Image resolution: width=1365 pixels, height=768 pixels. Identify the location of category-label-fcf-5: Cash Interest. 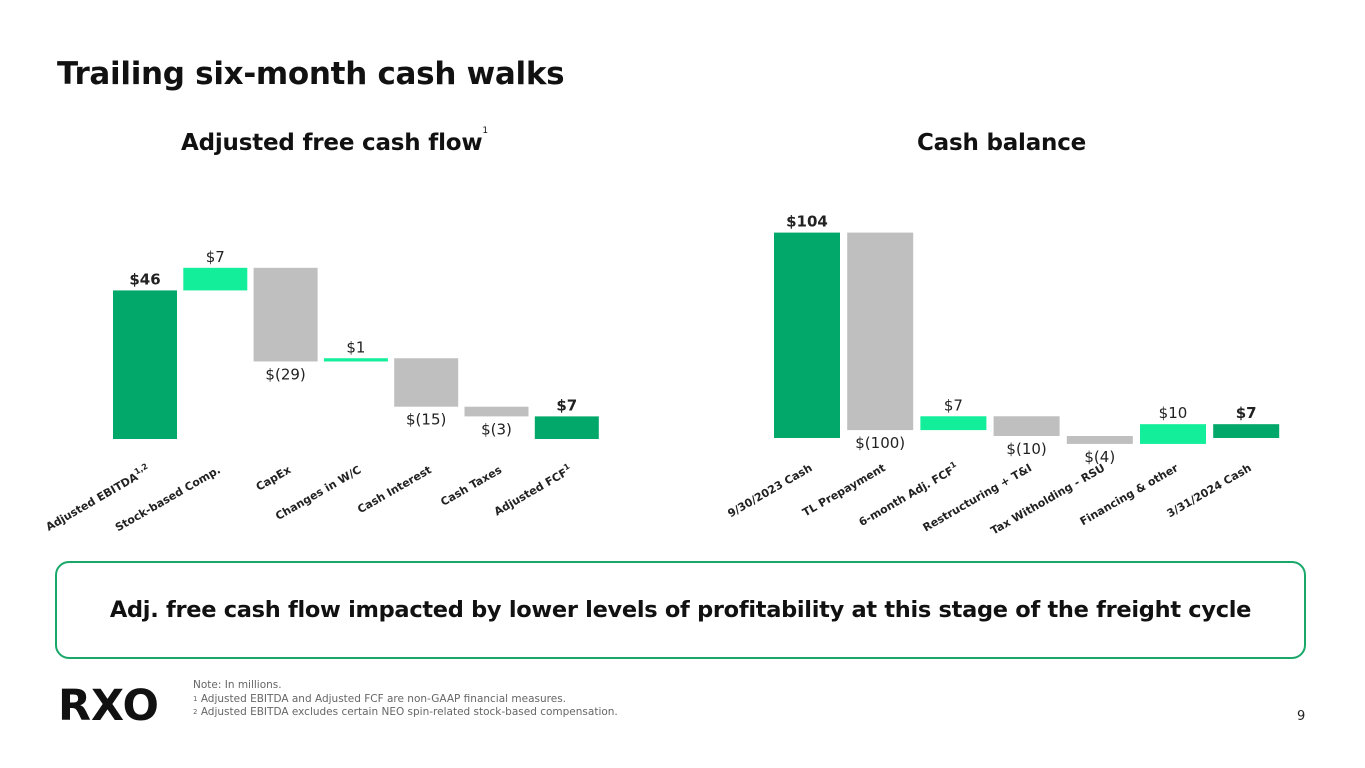
(394, 489).